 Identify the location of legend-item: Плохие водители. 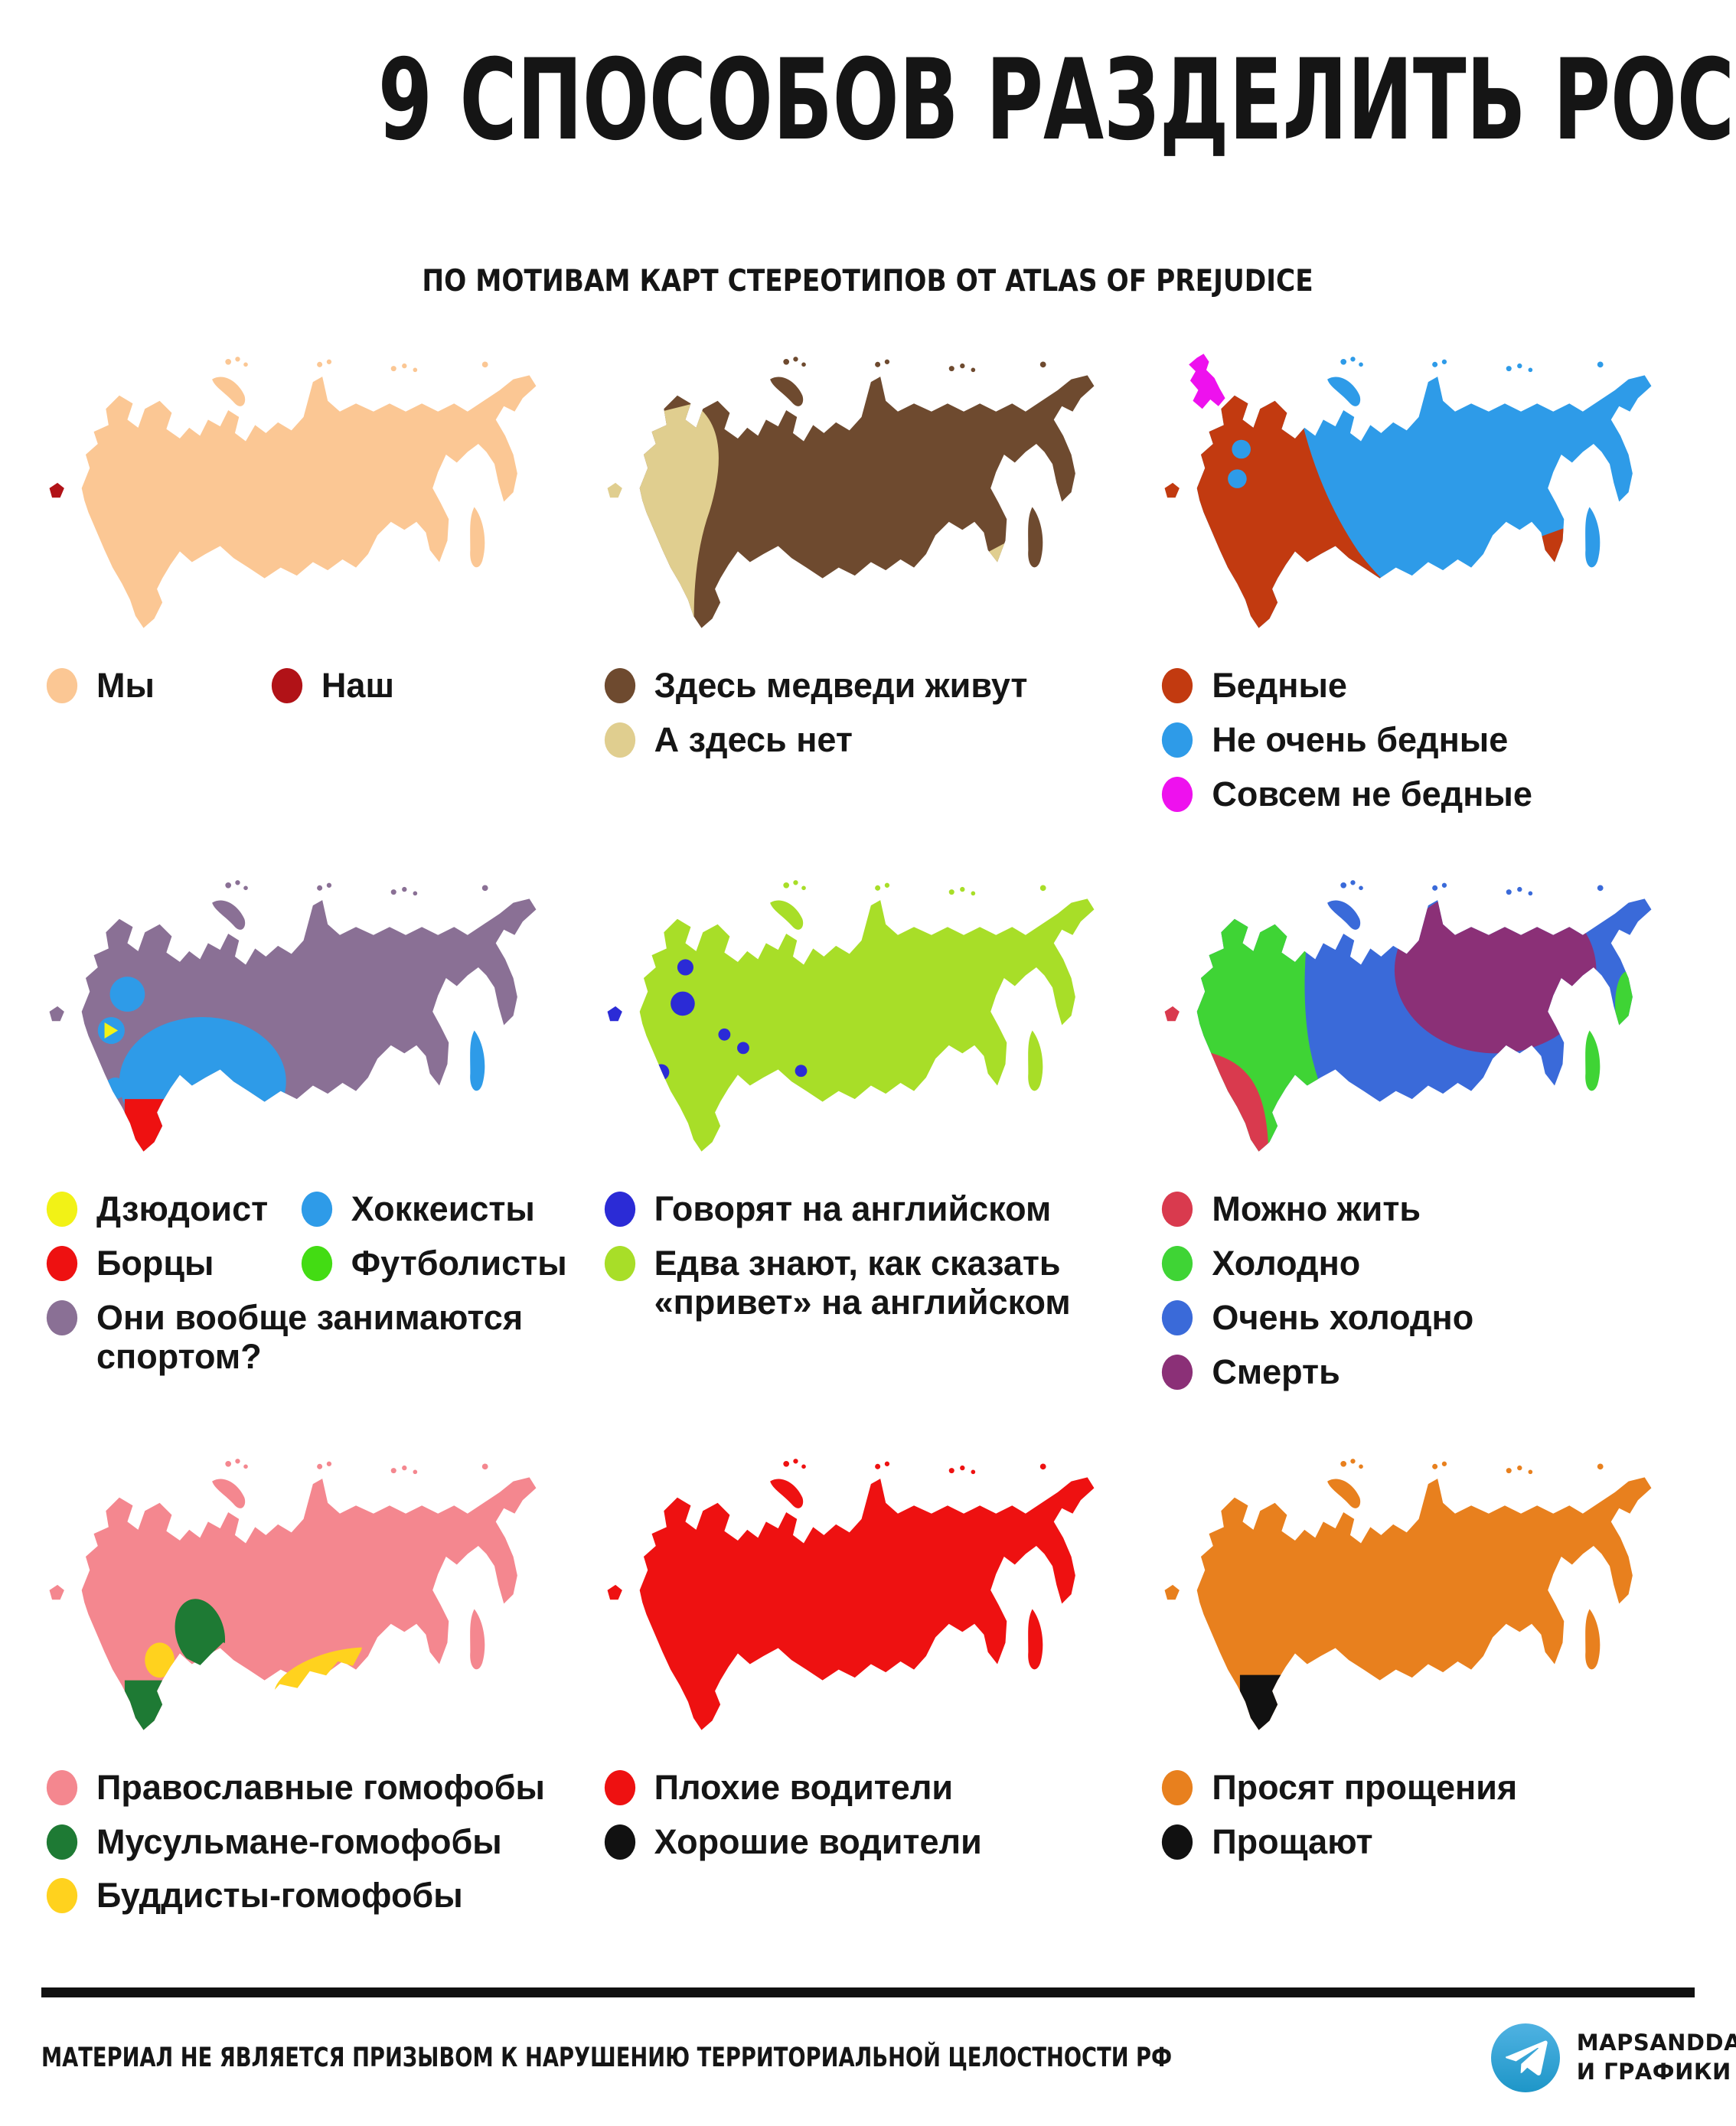
(869, 1788).